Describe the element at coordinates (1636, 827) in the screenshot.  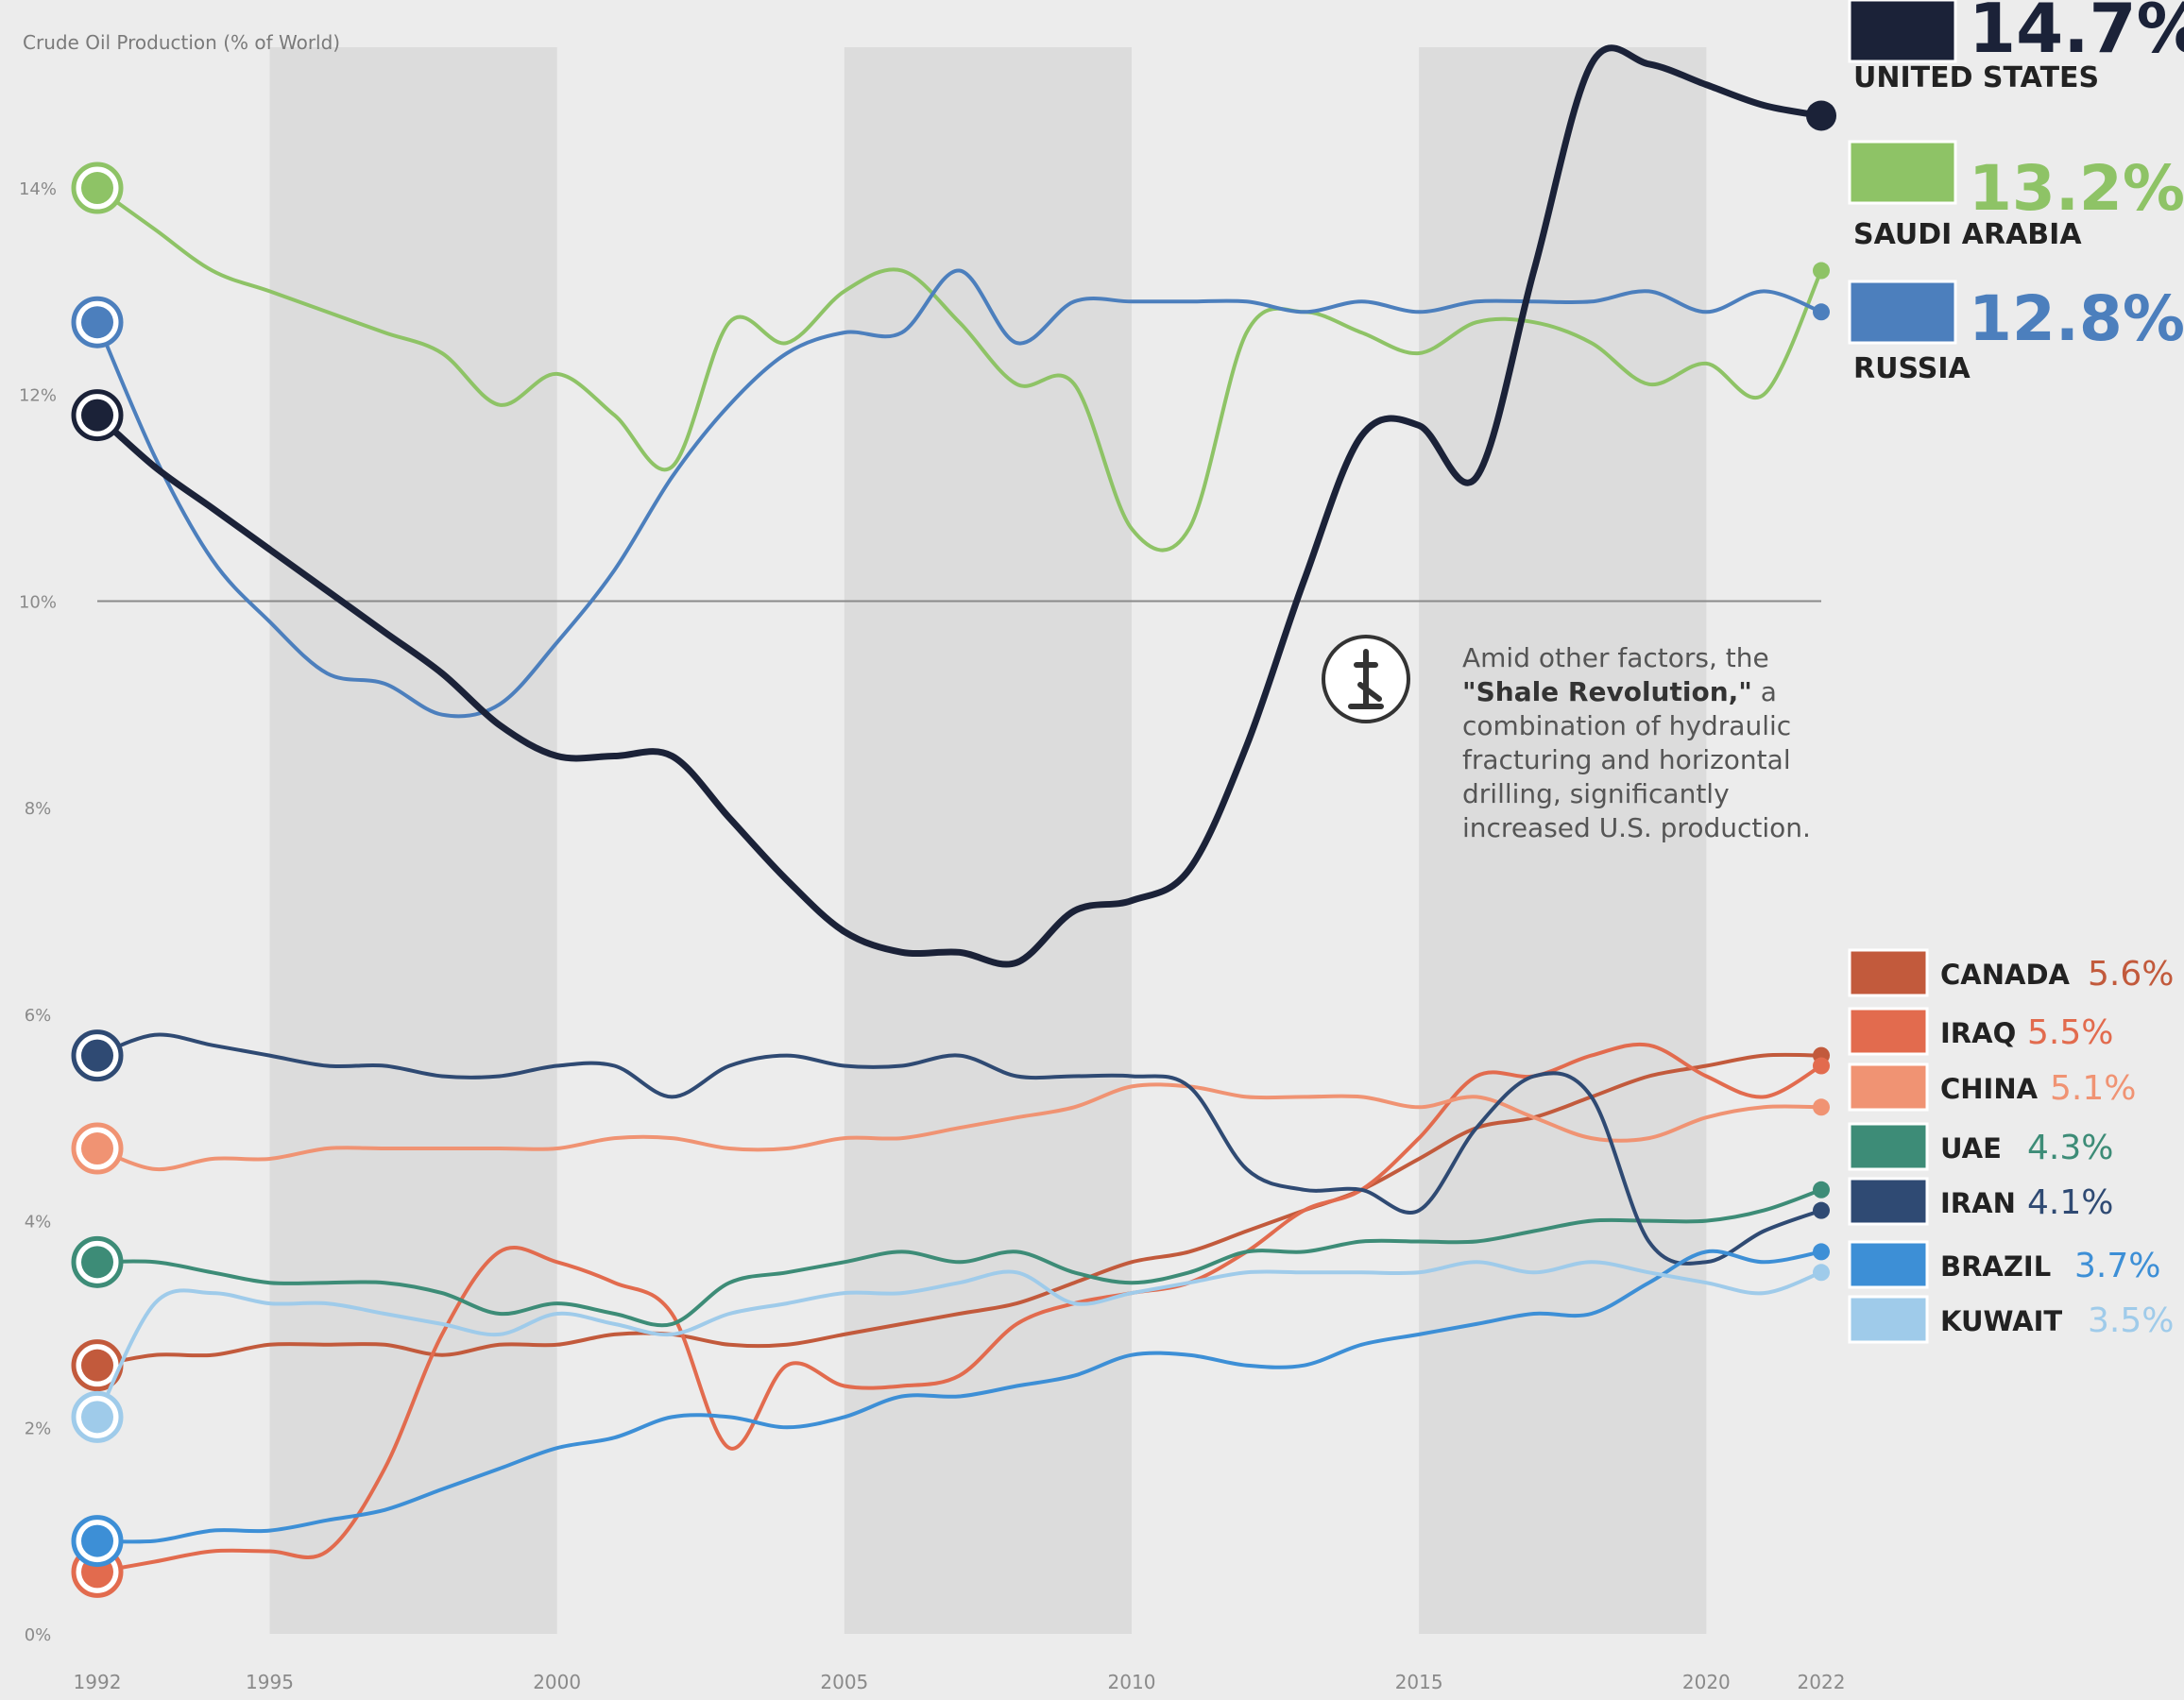
I see `annotation-line: increased U.S. production.` at that location.